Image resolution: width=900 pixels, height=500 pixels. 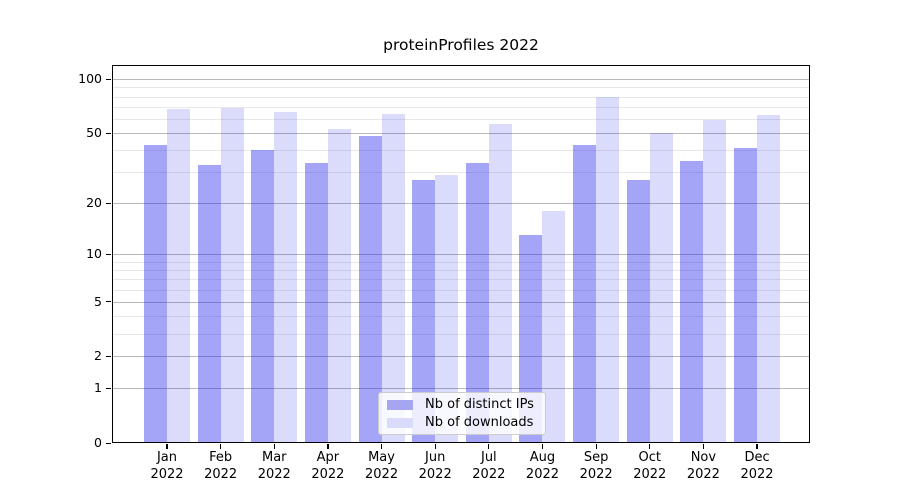 I want to click on bar-feb-downloads, so click(x=232, y=275).